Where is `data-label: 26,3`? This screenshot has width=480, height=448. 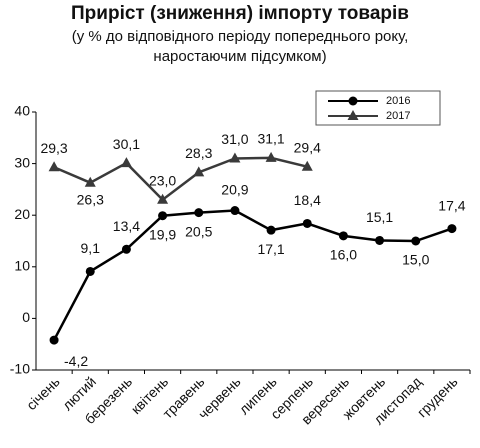
data-label: 26,3 is located at coordinates (90, 199).